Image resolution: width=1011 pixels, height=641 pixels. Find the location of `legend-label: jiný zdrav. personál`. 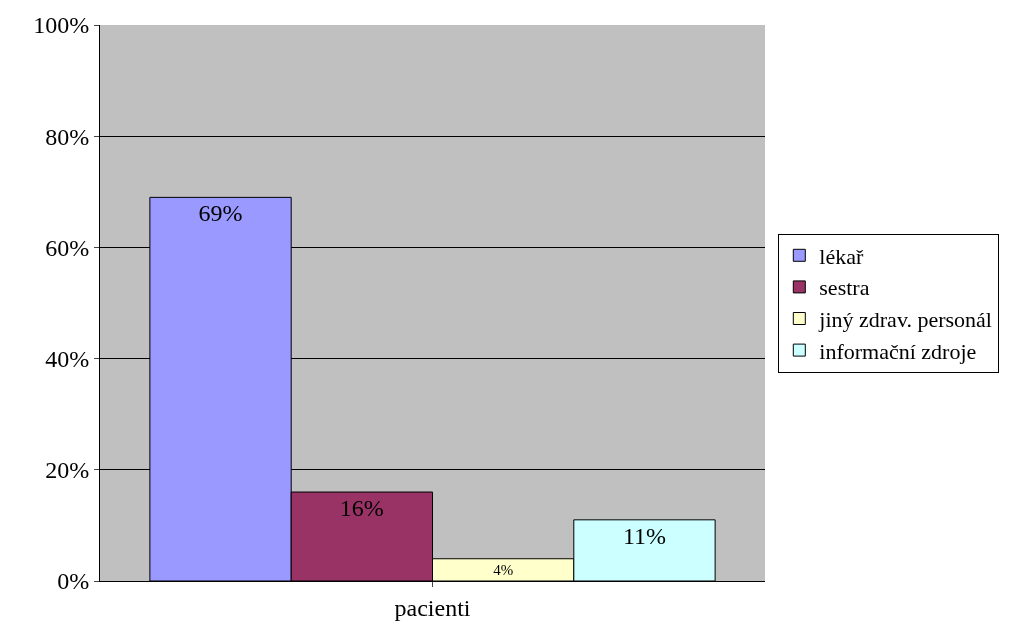

legend-label: jiný zdrav. personál is located at coordinates (905, 320).